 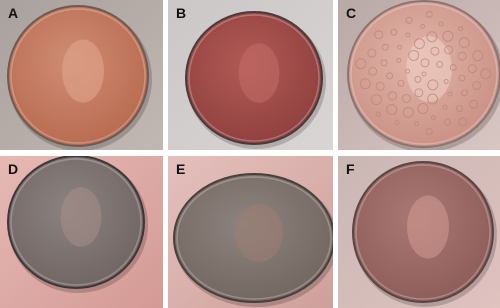 I want to click on panel-label: F, so click(x=350, y=169).